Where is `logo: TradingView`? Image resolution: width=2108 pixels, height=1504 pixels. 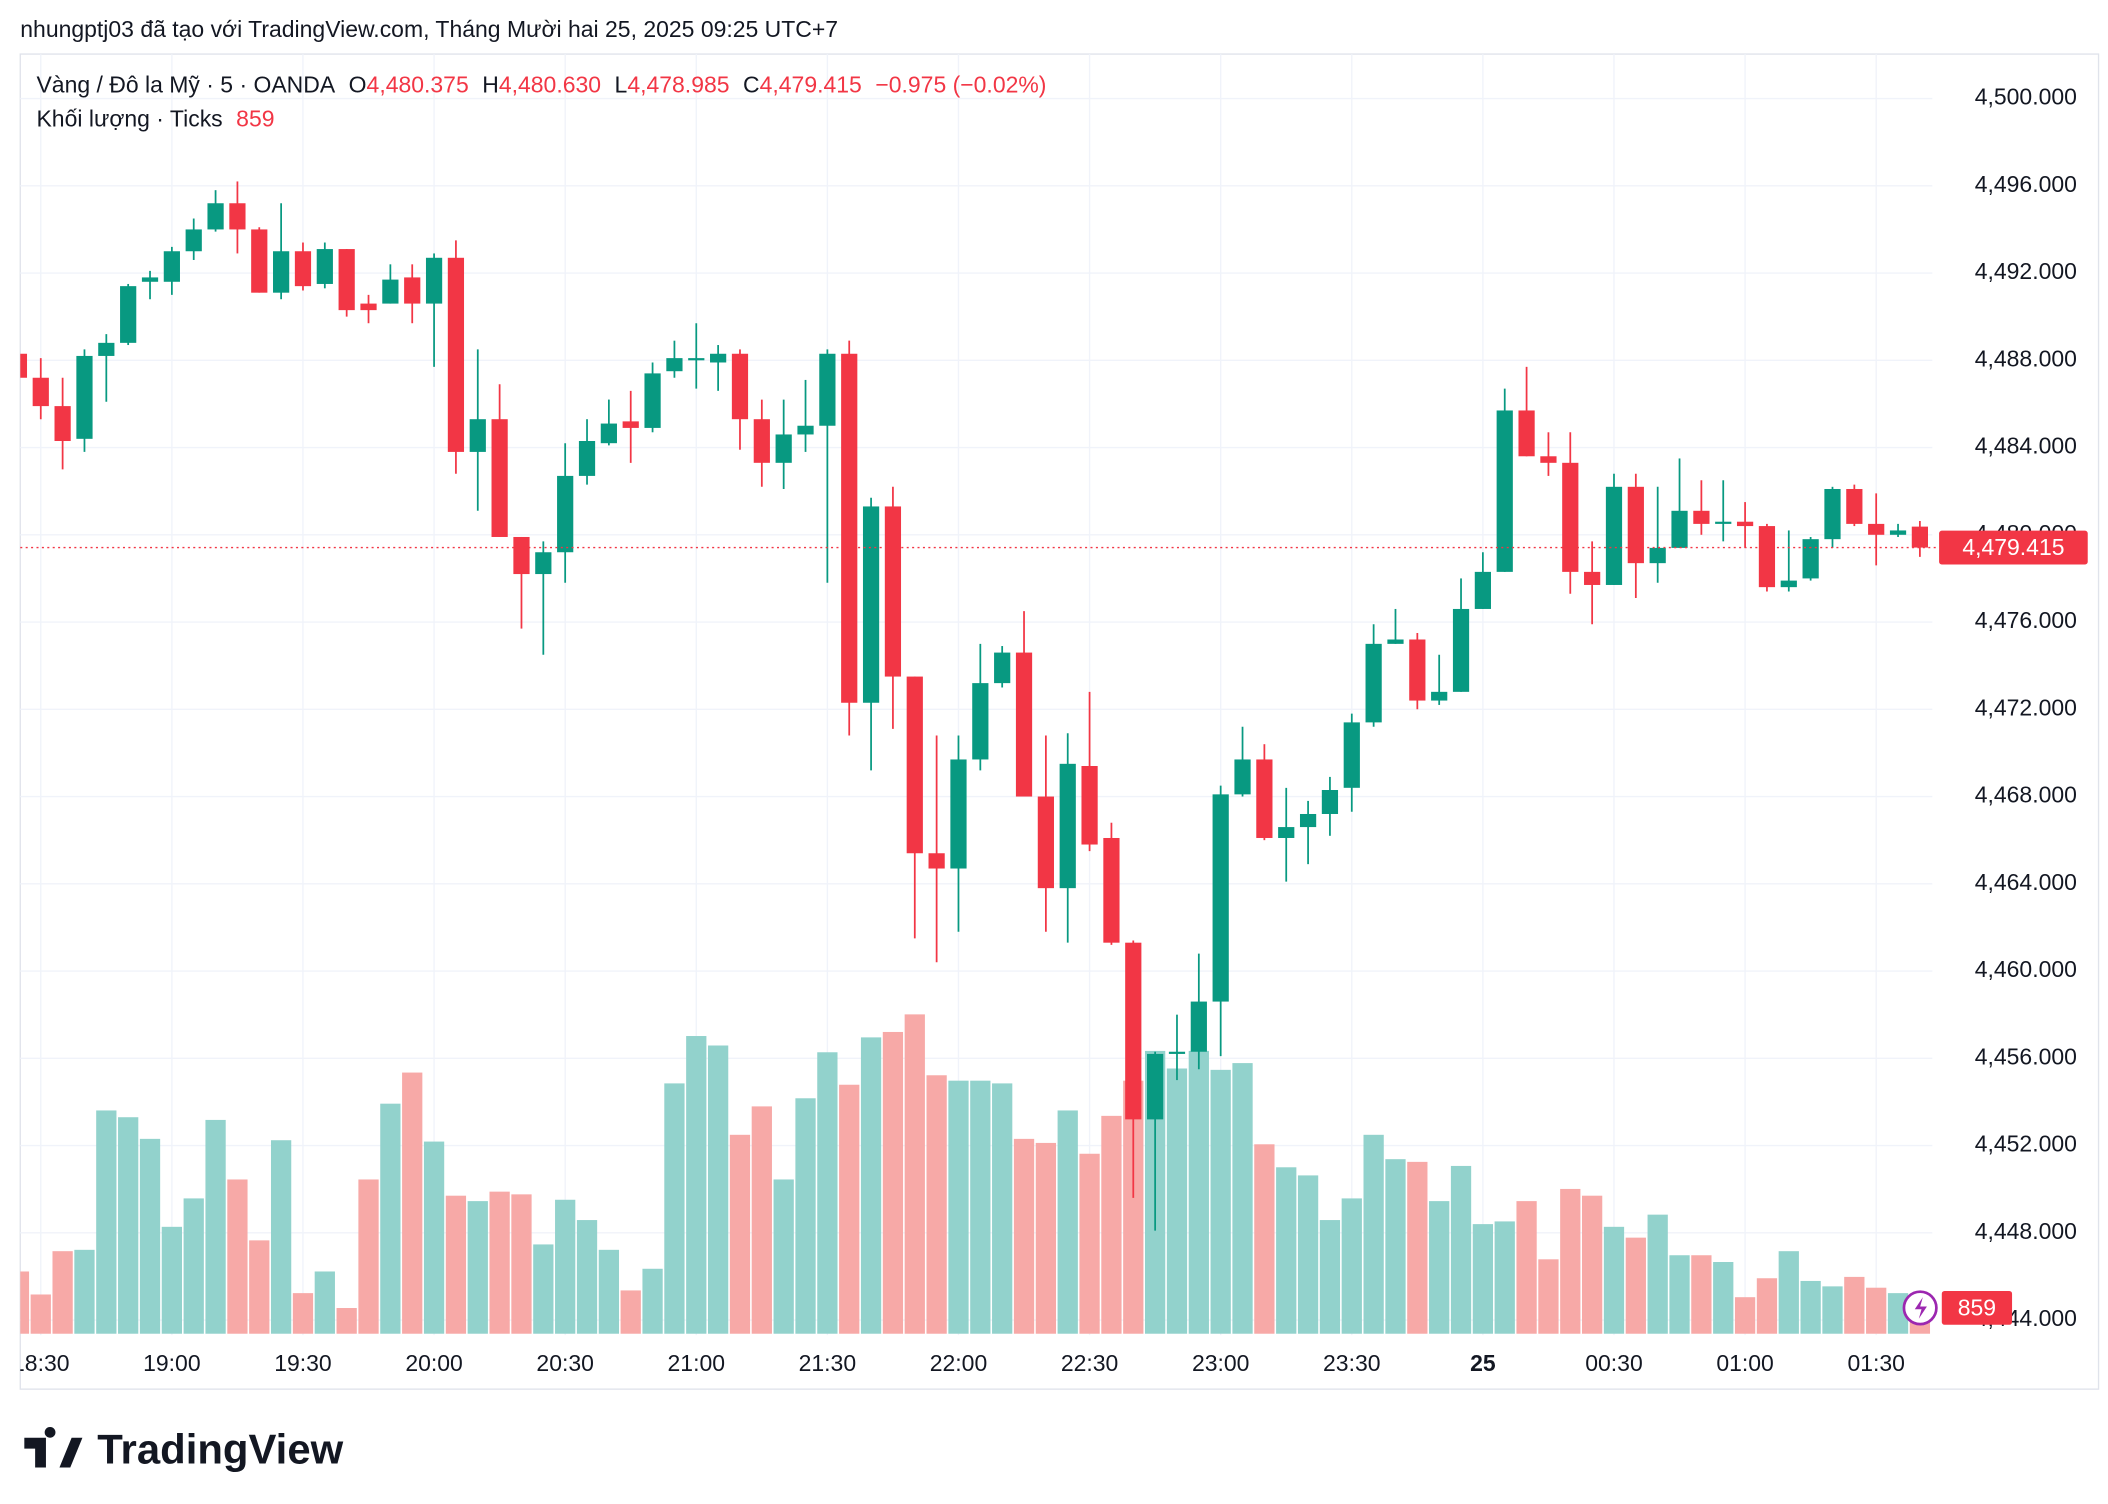
logo: TradingView is located at coordinates (184, 1449).